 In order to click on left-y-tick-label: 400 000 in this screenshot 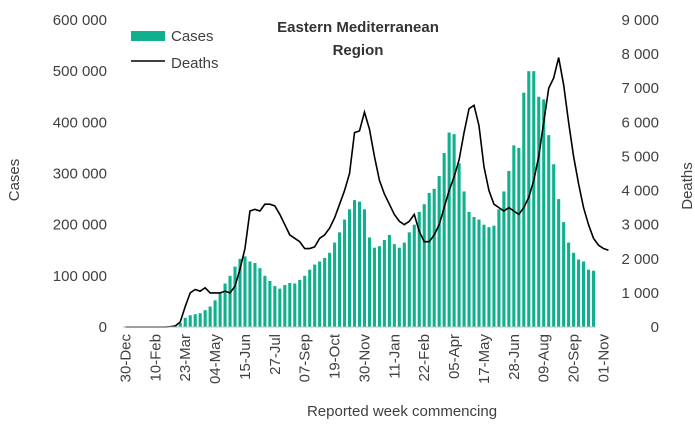, I will do `click(80, 122)`.